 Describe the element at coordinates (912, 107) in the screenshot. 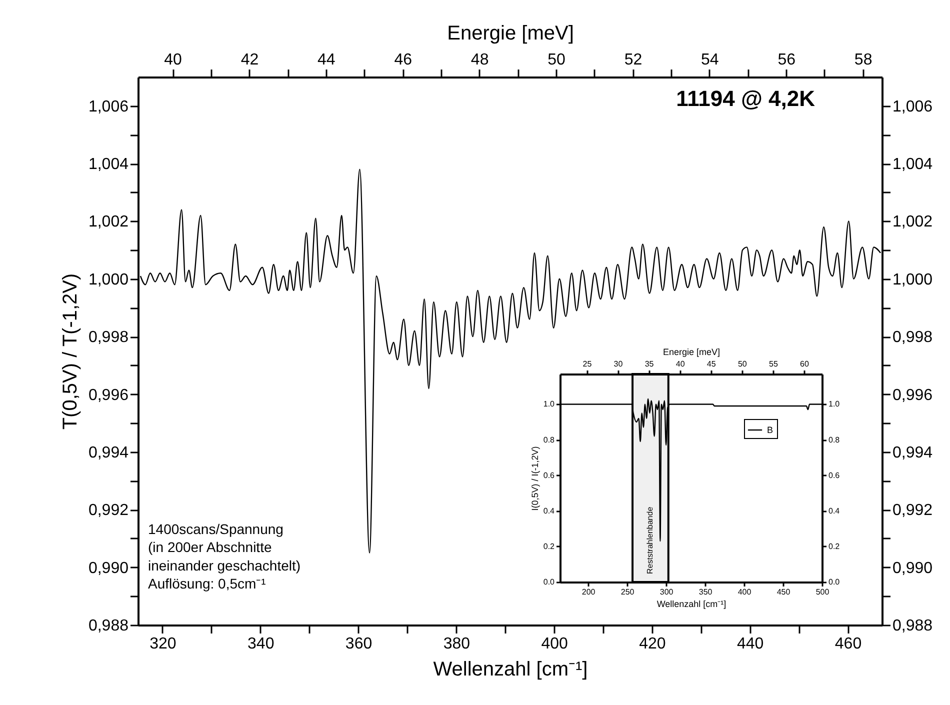

I see `y2-tick-label: 1,006` at that location.